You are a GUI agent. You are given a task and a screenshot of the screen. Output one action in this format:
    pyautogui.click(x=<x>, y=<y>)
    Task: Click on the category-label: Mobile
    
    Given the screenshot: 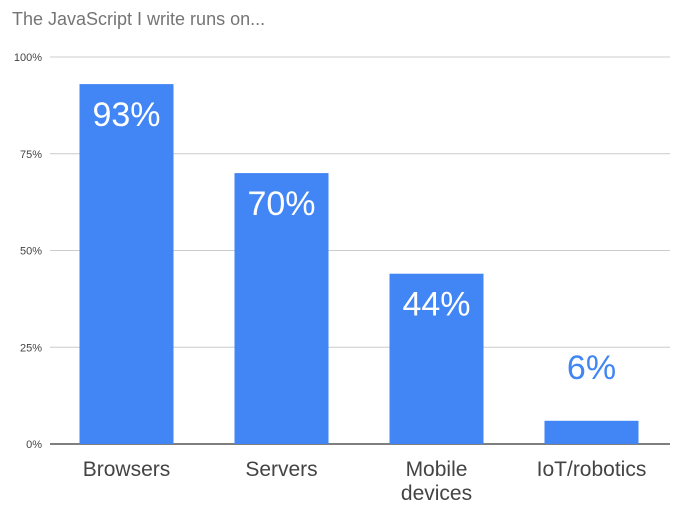 What is the action you would take?
    pyautogui.click(x=437, y=469)
    